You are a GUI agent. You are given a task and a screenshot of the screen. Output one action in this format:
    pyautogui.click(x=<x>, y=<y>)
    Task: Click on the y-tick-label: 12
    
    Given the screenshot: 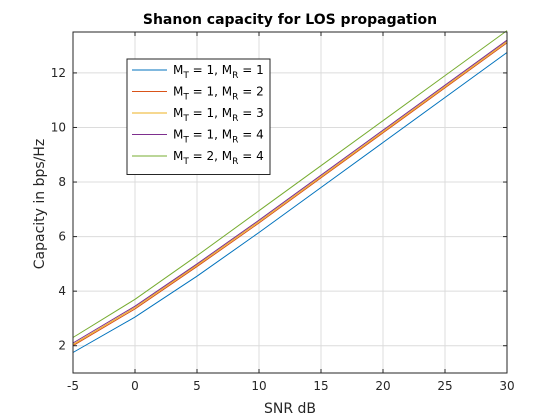 What is the action you would take?
    pyautogui.click(x=58, y=73)
    